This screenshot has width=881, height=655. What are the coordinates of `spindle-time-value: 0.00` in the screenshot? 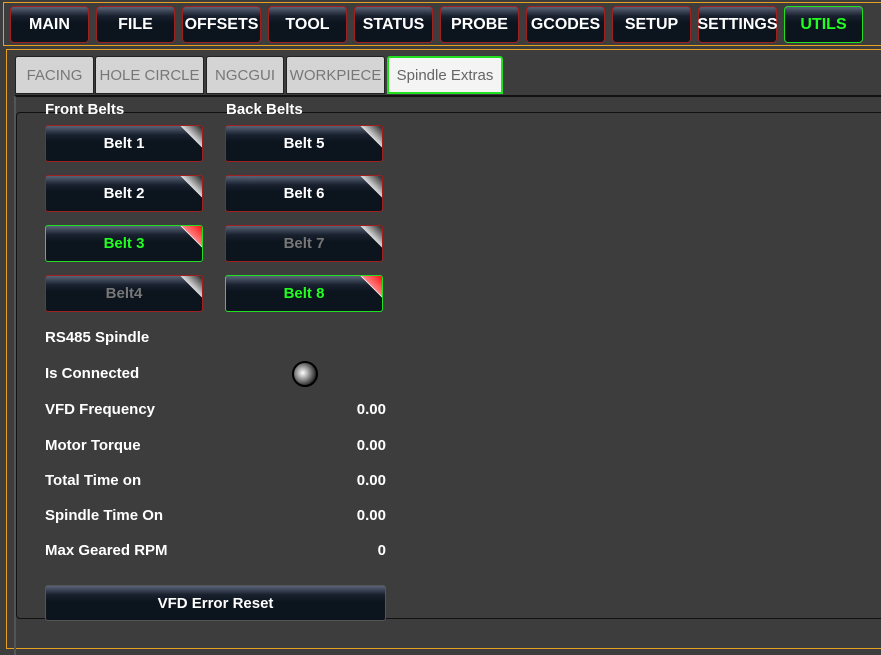 It's located at (371, 515).